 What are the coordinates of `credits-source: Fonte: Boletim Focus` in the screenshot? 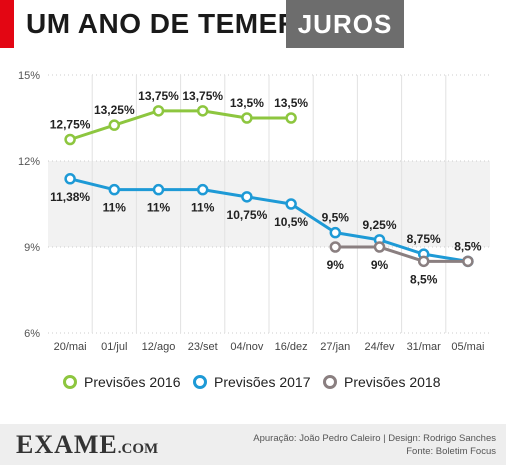 It's located at (451, 451).